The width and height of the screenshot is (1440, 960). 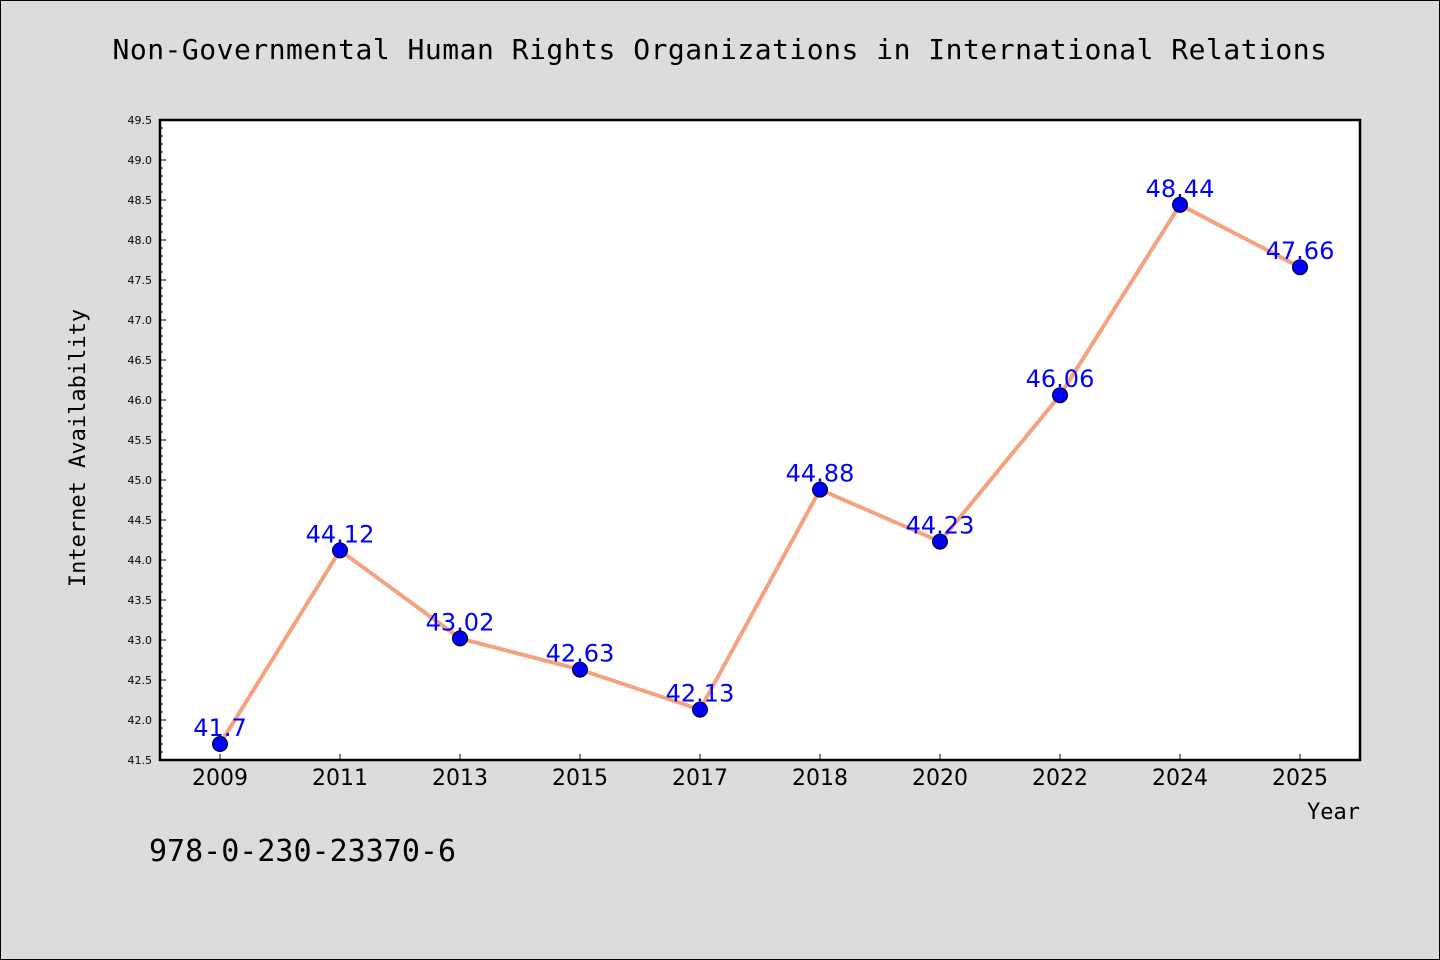 What do you see at coordinates (140, 240) in the screenshot?
I see `y-tick-label: 48.0` at bounding box center [140, 240].